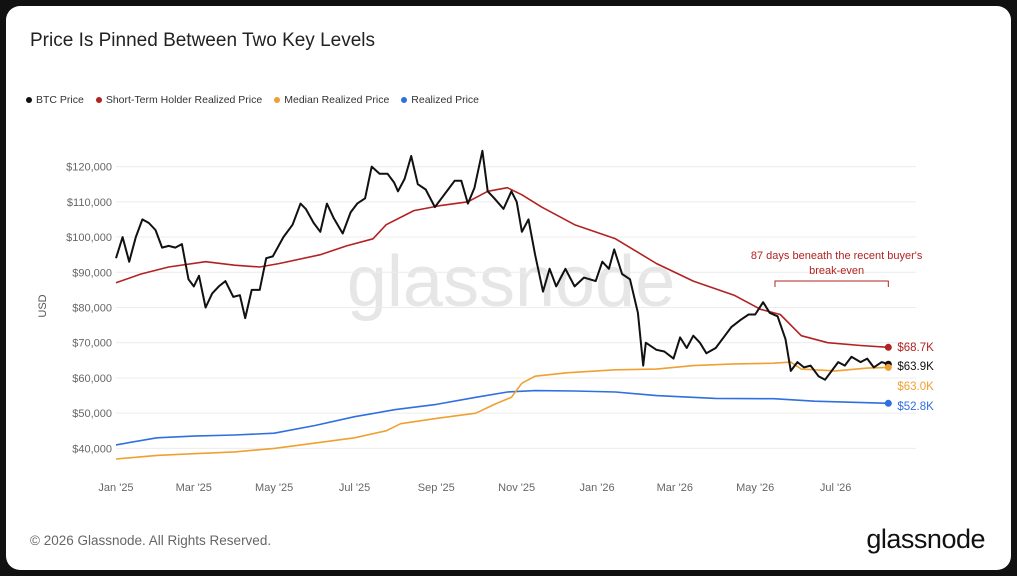  What do you see at coordinates (511, 282) in the screenshot?
I see `watermark: glassnode` at bounding box center [511, 282].